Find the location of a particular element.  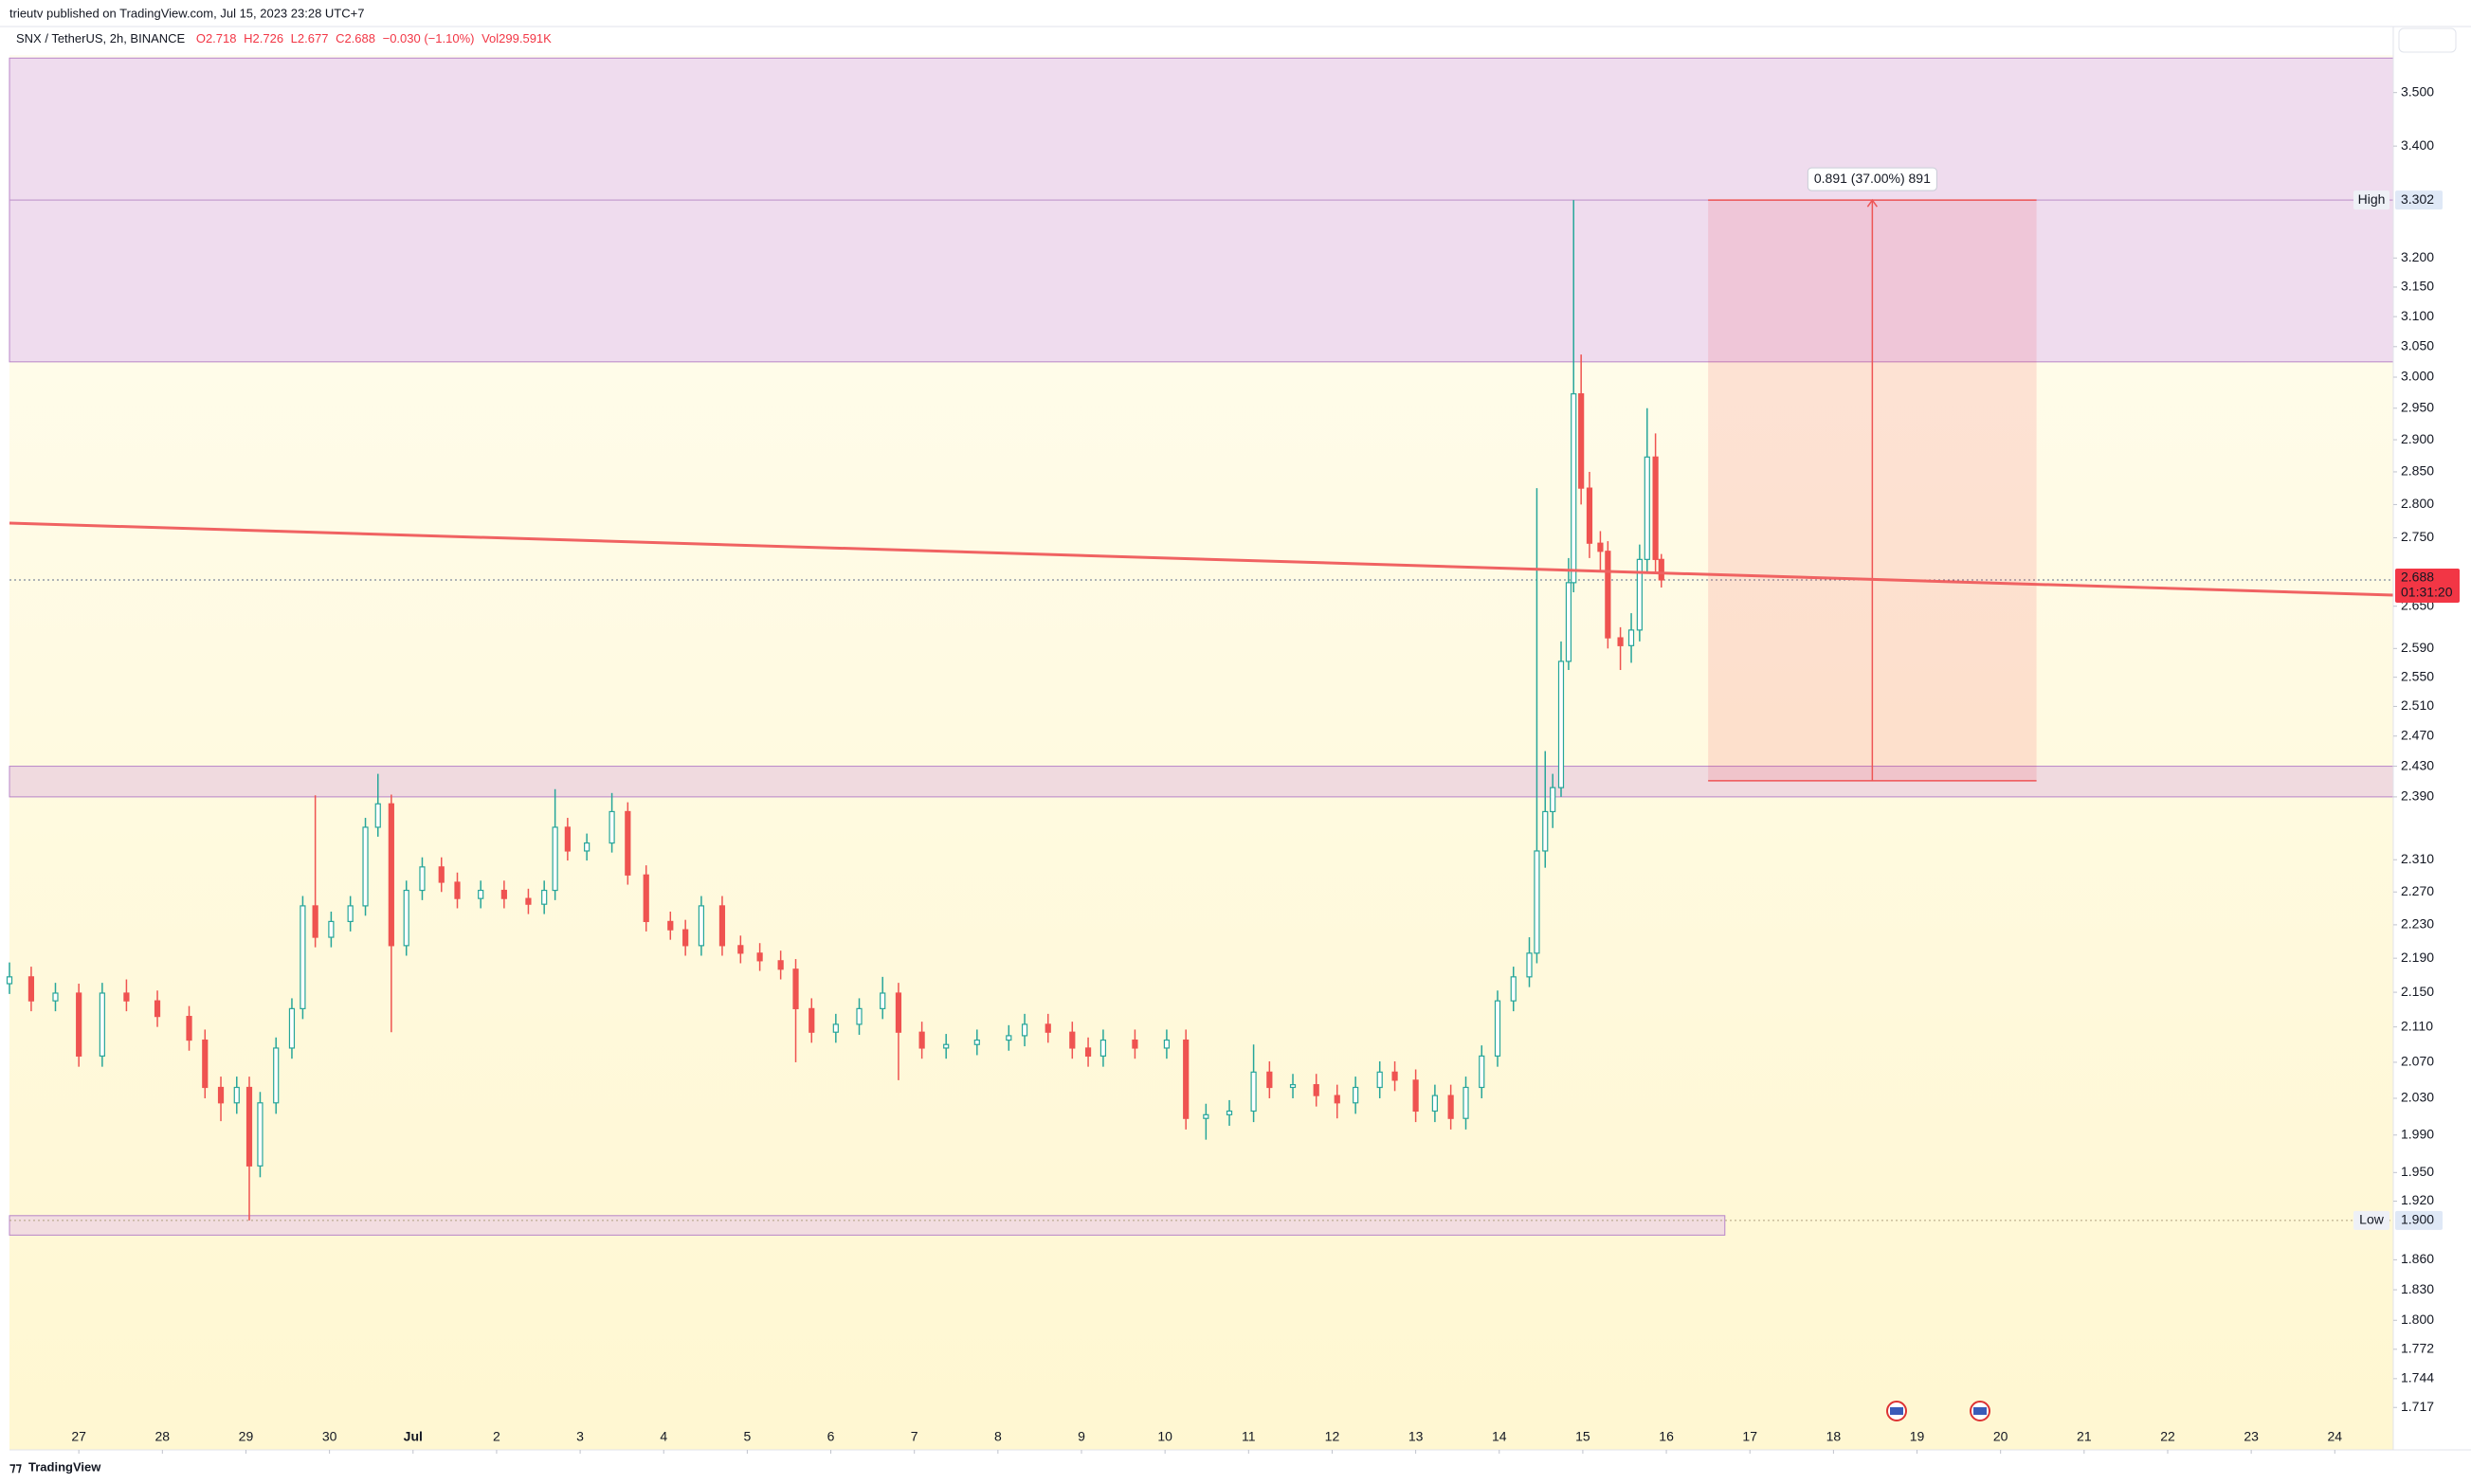

x-tick-label: 21 is located at coordinates (2084, 1436).